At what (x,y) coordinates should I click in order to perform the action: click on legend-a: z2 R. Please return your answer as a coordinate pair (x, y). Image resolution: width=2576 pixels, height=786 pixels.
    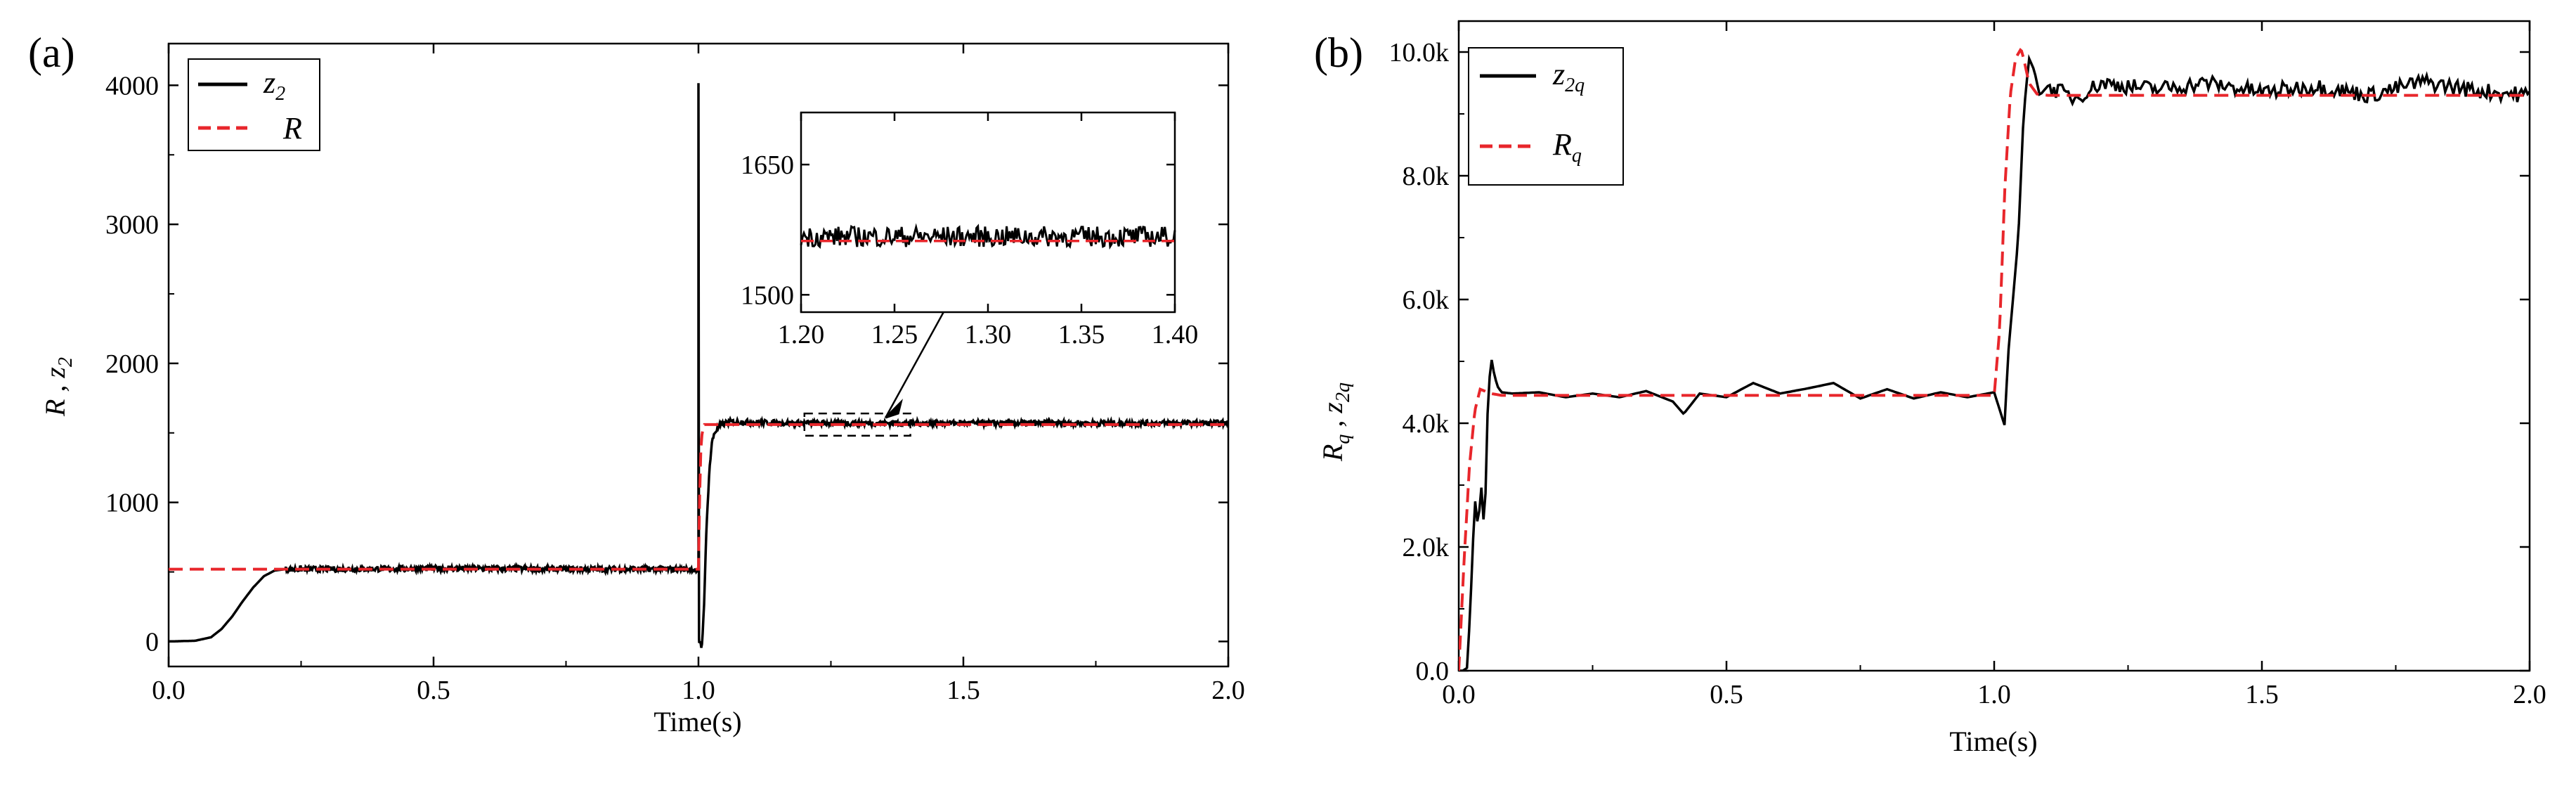
    Looking at the image, I should click on (254, 104).